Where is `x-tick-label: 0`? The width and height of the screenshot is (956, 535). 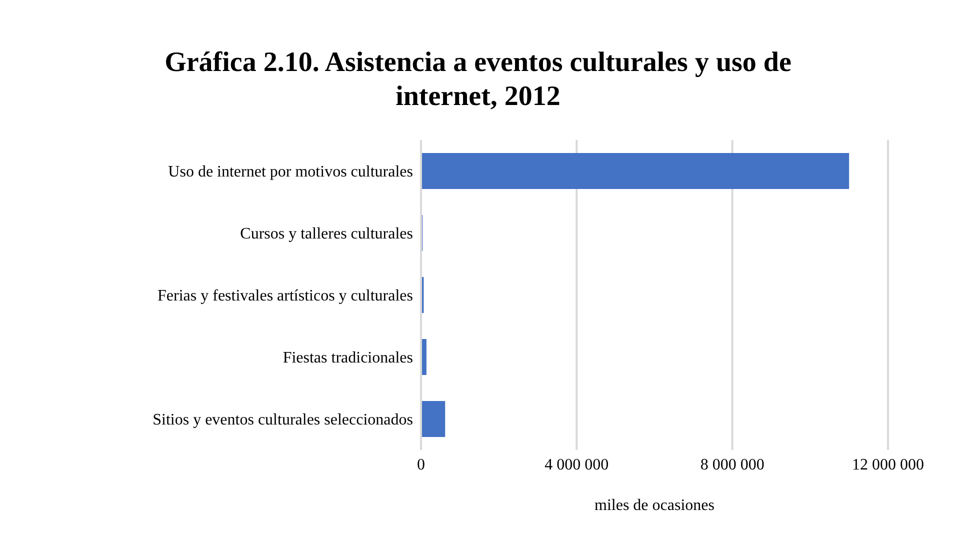 x-tick-label: 0 is located at coordinates (421, 465).